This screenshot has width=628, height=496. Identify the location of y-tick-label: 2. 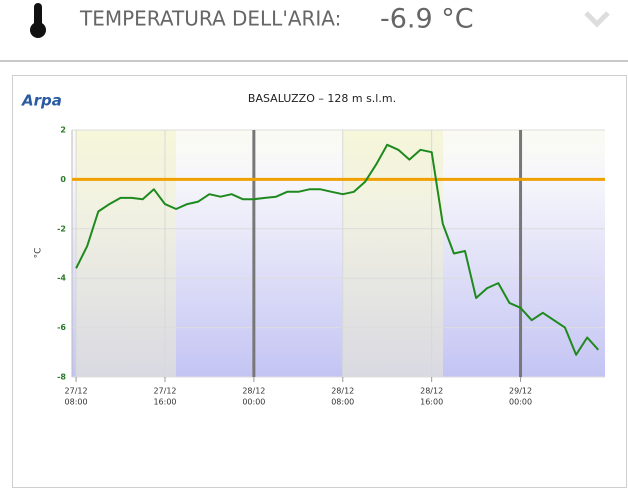
(63, 130).